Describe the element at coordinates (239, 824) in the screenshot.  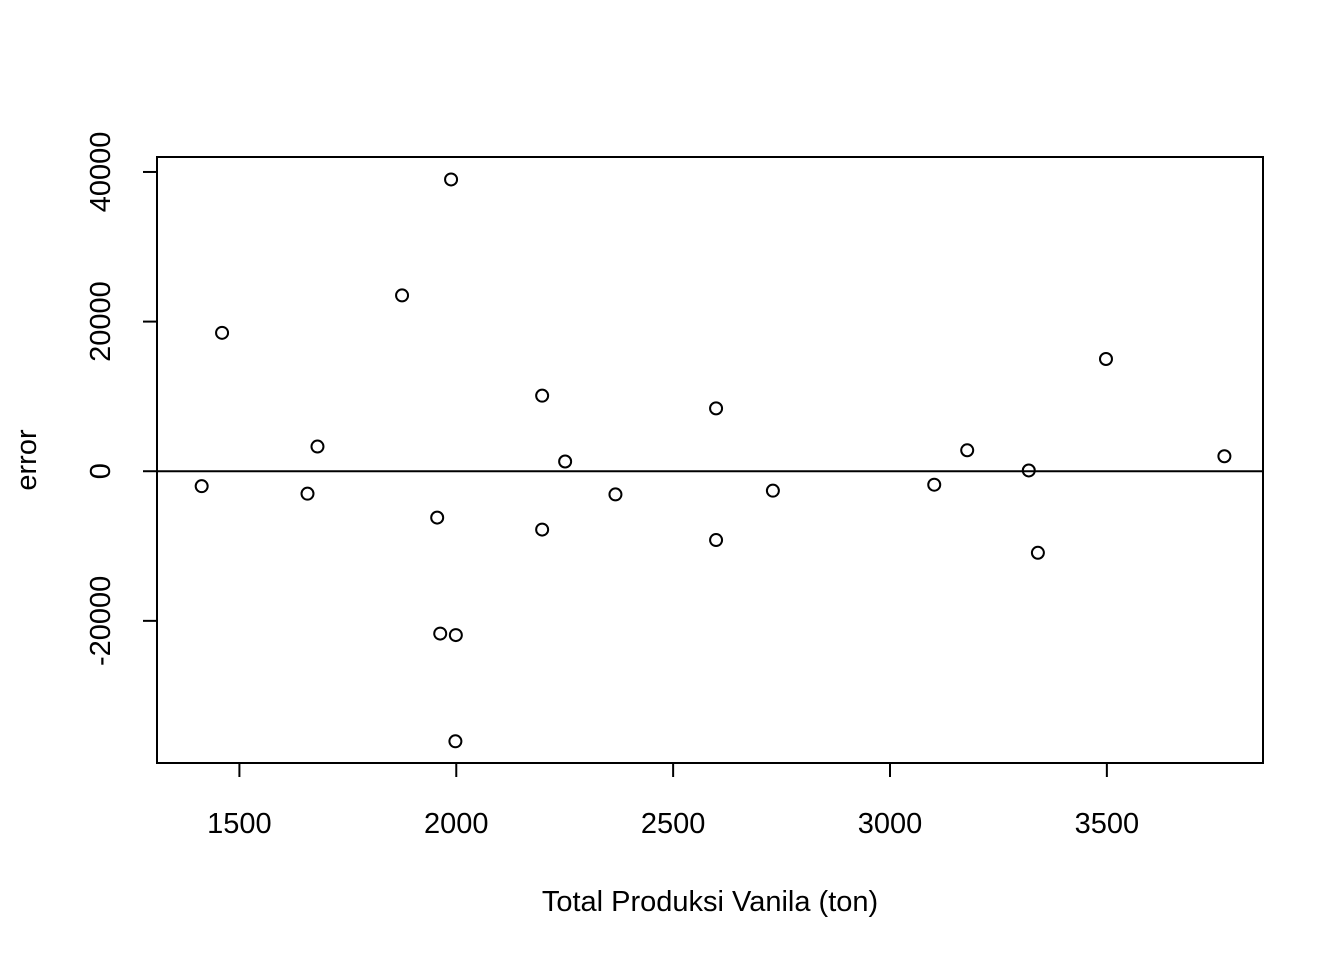
I see `x-tick-label: 1500` at that location.